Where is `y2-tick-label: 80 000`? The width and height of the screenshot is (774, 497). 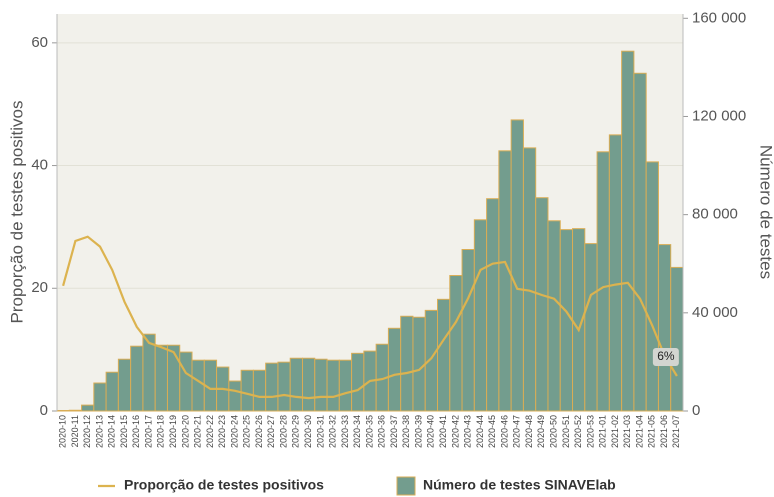 y2-tick-label: 80 000 is located at coordinates (715, 214).